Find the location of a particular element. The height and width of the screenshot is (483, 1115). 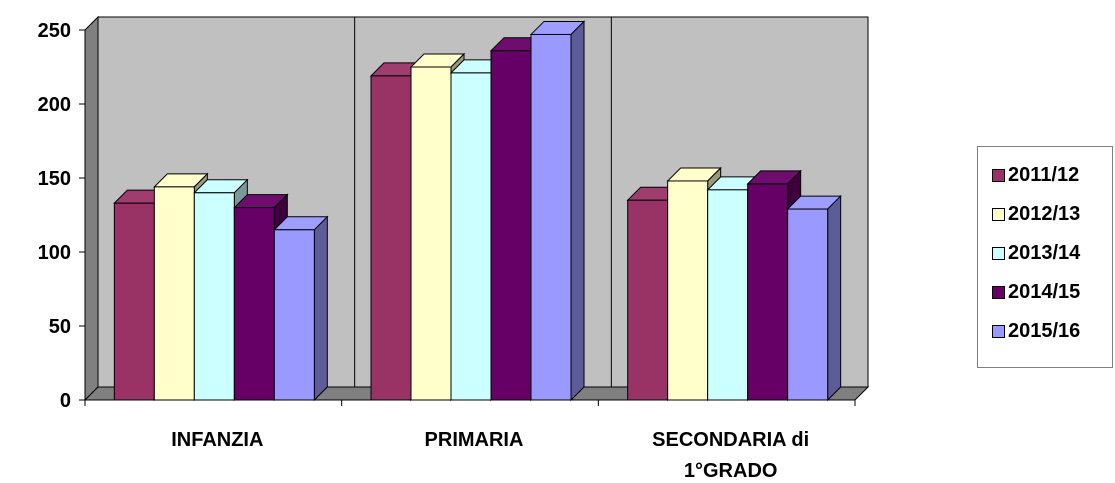

legend-label: 2014/15 is located at coordinates (1044, 291).